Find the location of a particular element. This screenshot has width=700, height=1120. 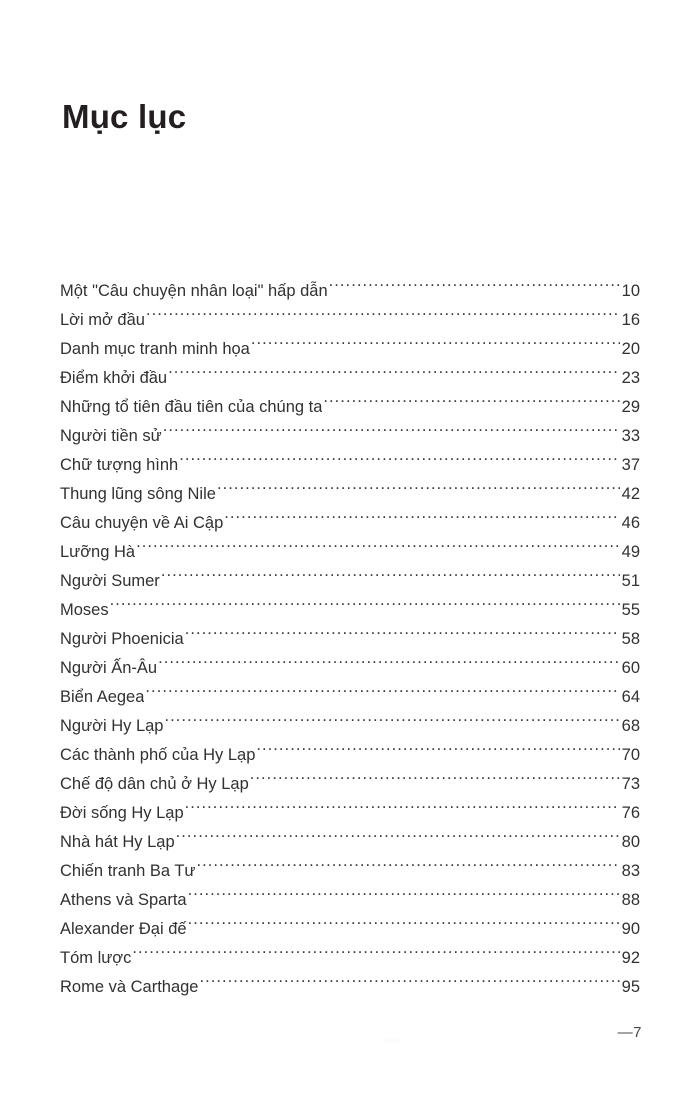

toc-entry-label: Chữ tượng hình is located at coordinates (119, 465).